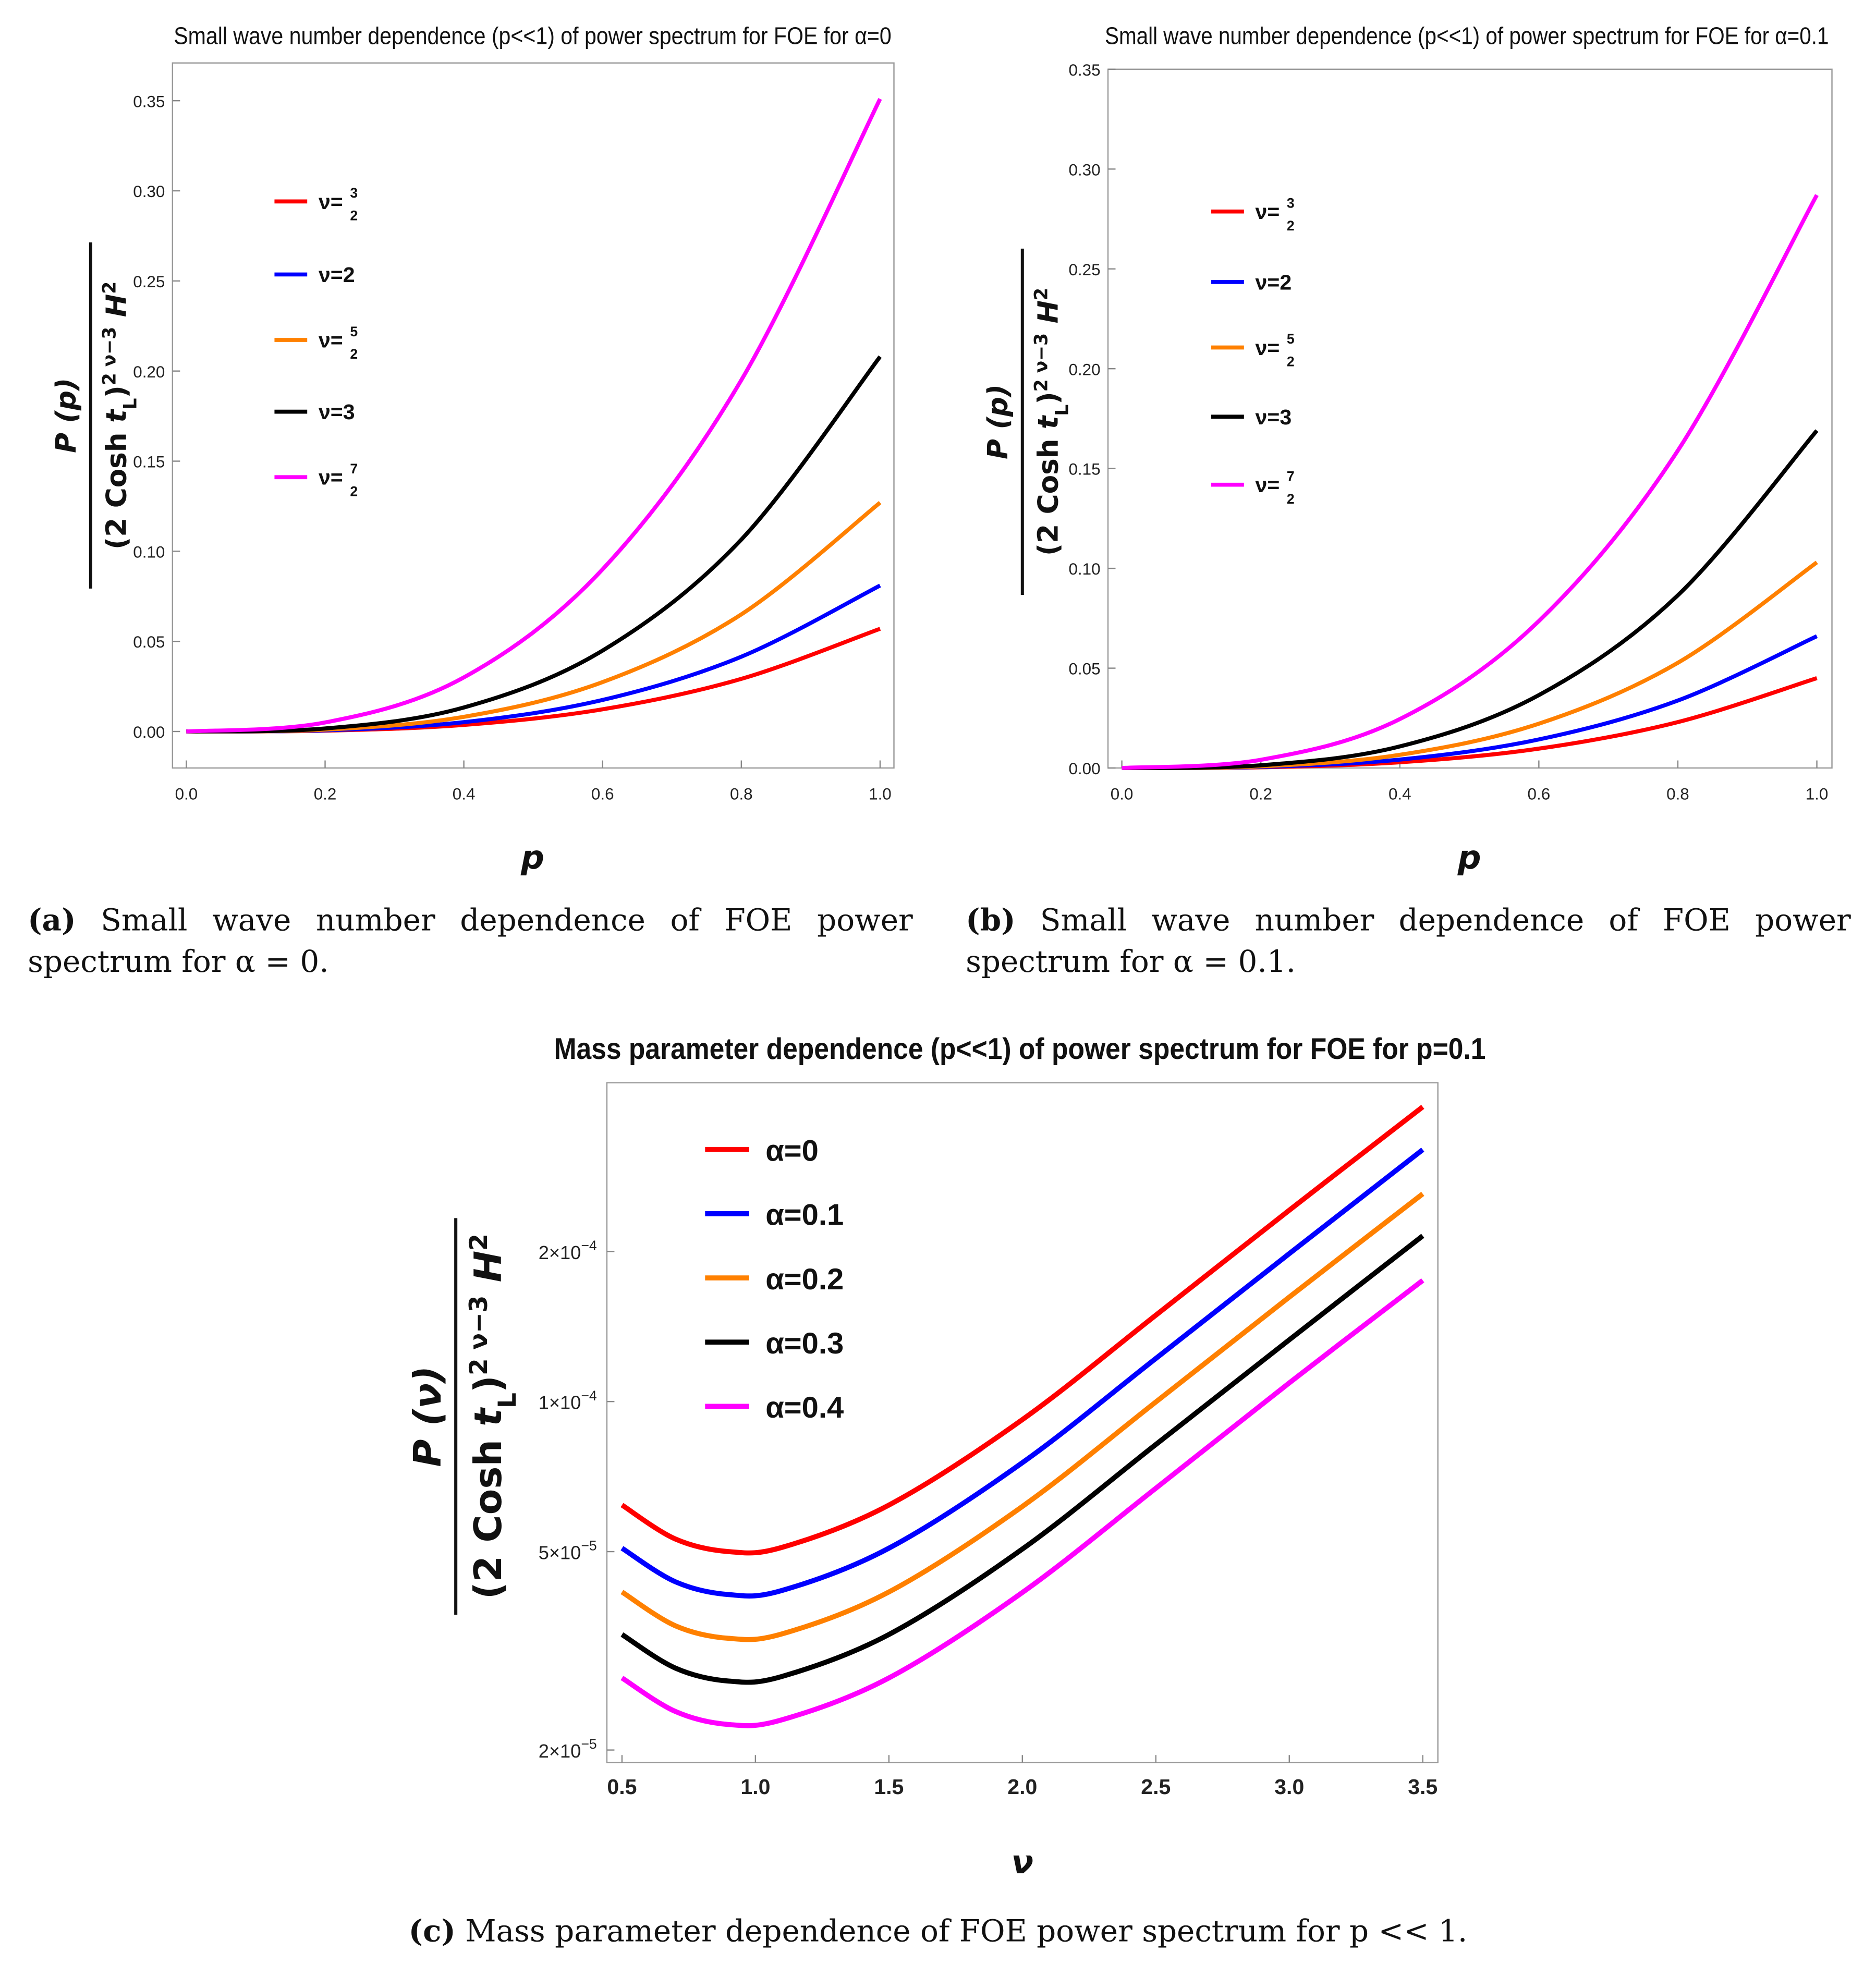 The image size is (1876, 1976). What do you see at coordinates (432, 1930) in the screenshot?
I see `caption-c-label: (c)` at bounding box center [432, 1930].